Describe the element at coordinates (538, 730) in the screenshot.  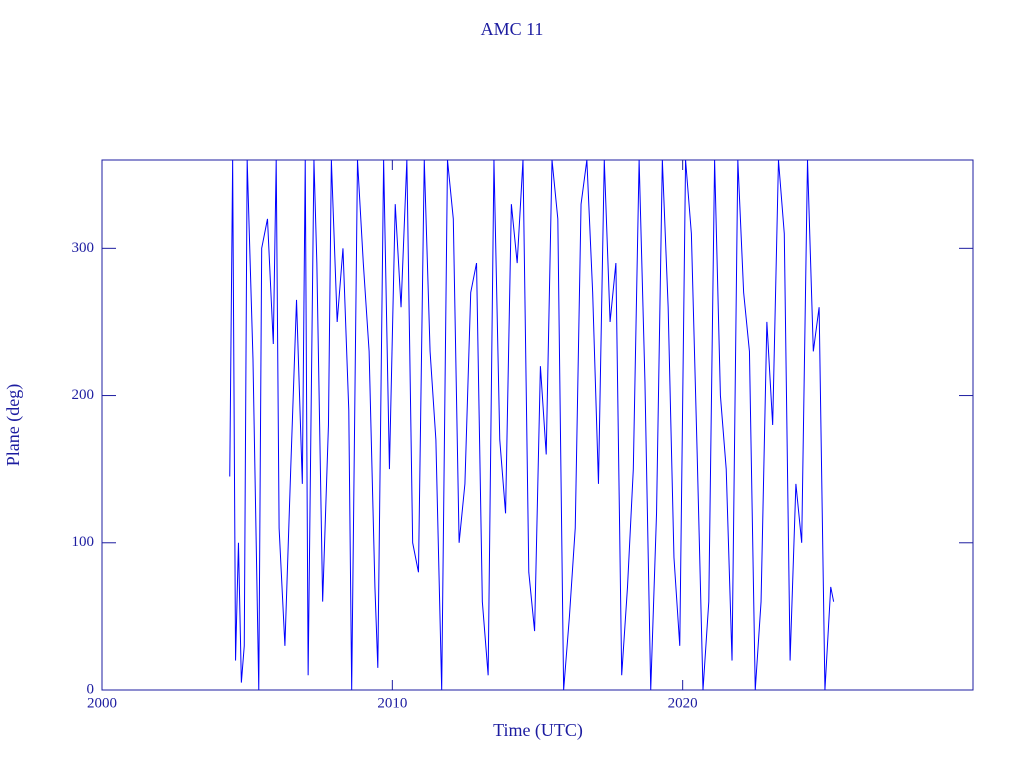
I see `x-axis-label: Time (UTC)` at that location.